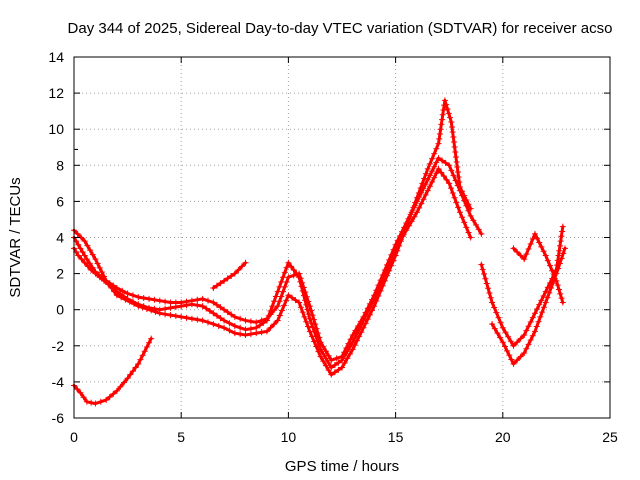 The height and width of the screenshot is (480, 640). What do you see at coordinates (342, 466) in the screenshot?
I see `x-axis-label: GPS time / hours` at bounding box center [342, 466].